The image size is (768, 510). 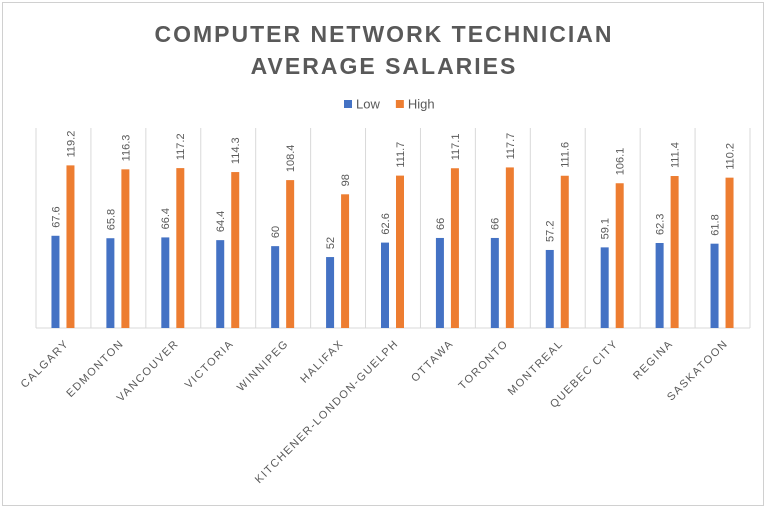 What do you see at coordinates (566, 155) in the screenshot?
I see `data-label: 111.6` at bounding box center [566, 155].